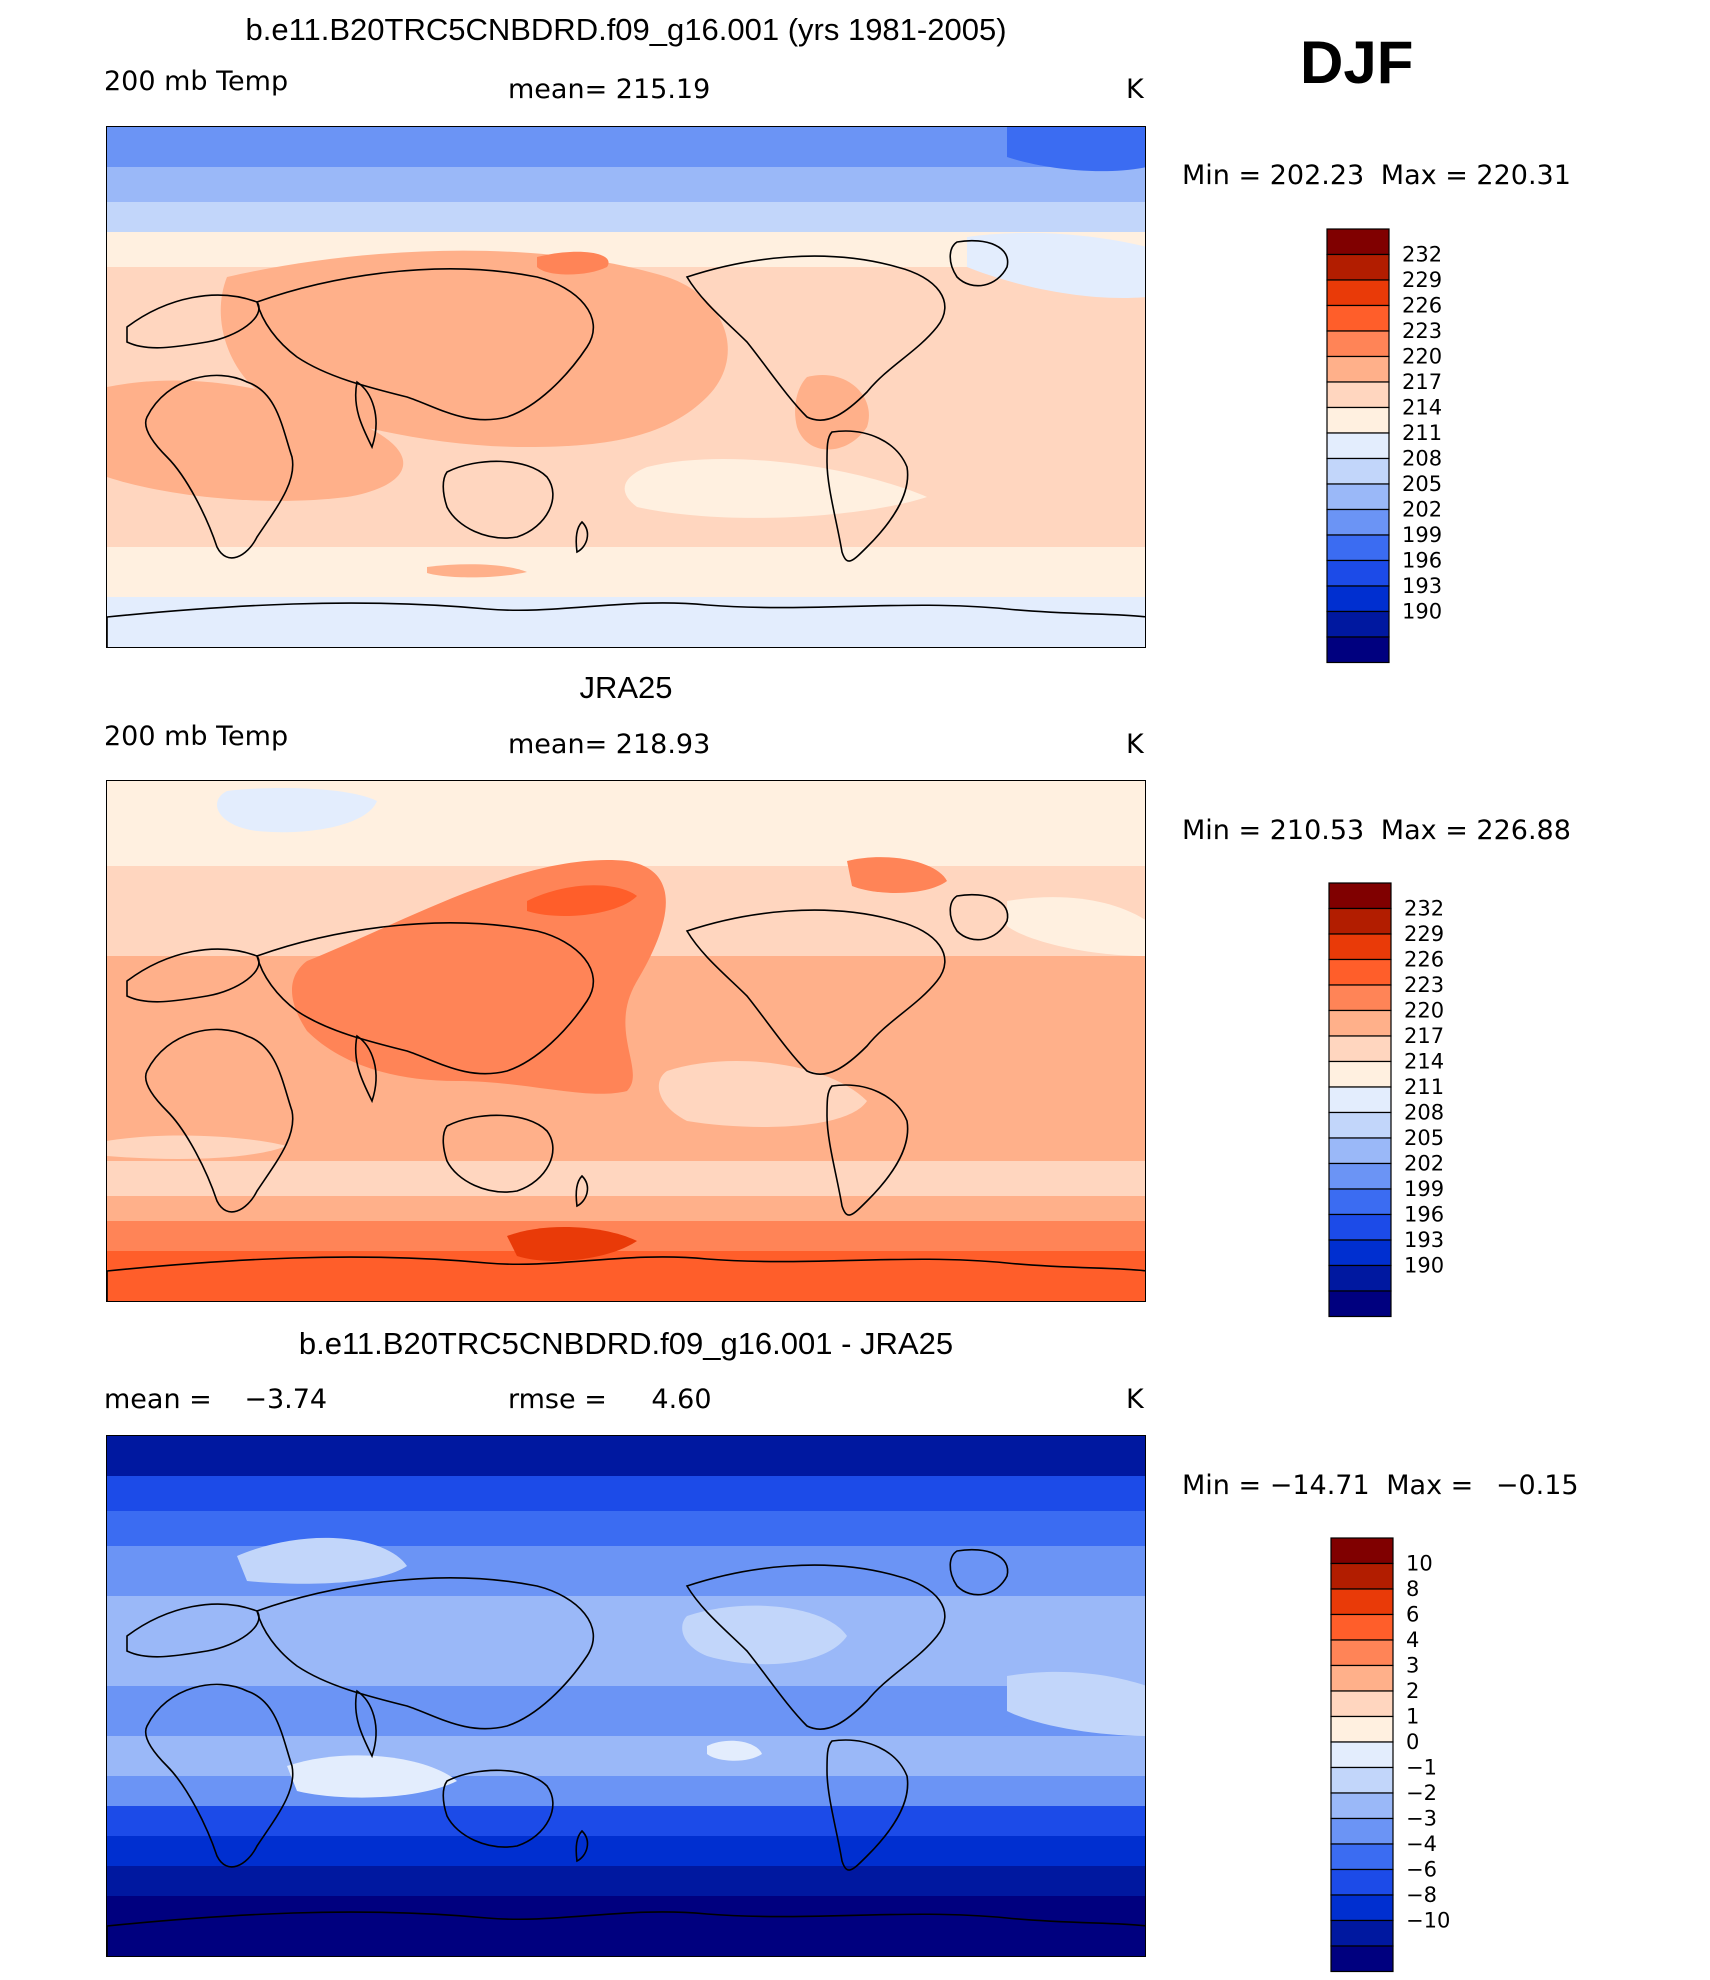 This screenshot has height=1980, width=1710. I want to click on panel2-colorbar-tick: 208, so click(1424, 1113).